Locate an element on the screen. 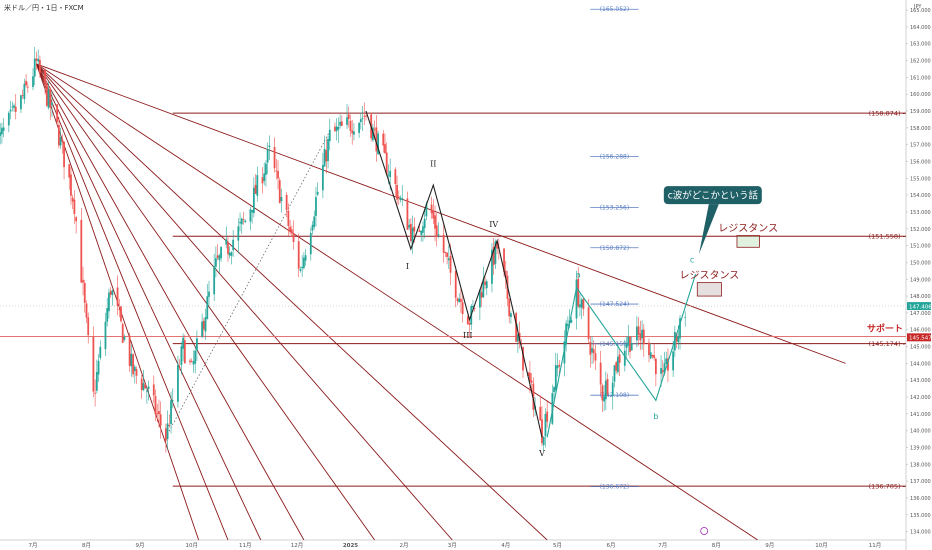 Image resolution: width=932 pixels, height=550 pixels. y-tick-label: 143.000 is located at coordinates (920, 381).